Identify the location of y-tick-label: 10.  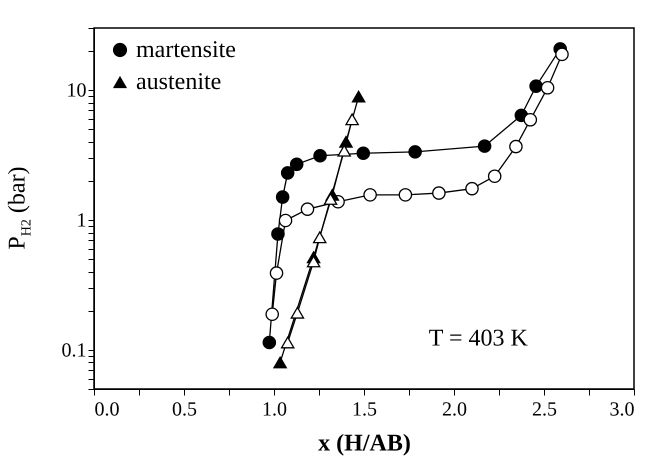
(76, 91).